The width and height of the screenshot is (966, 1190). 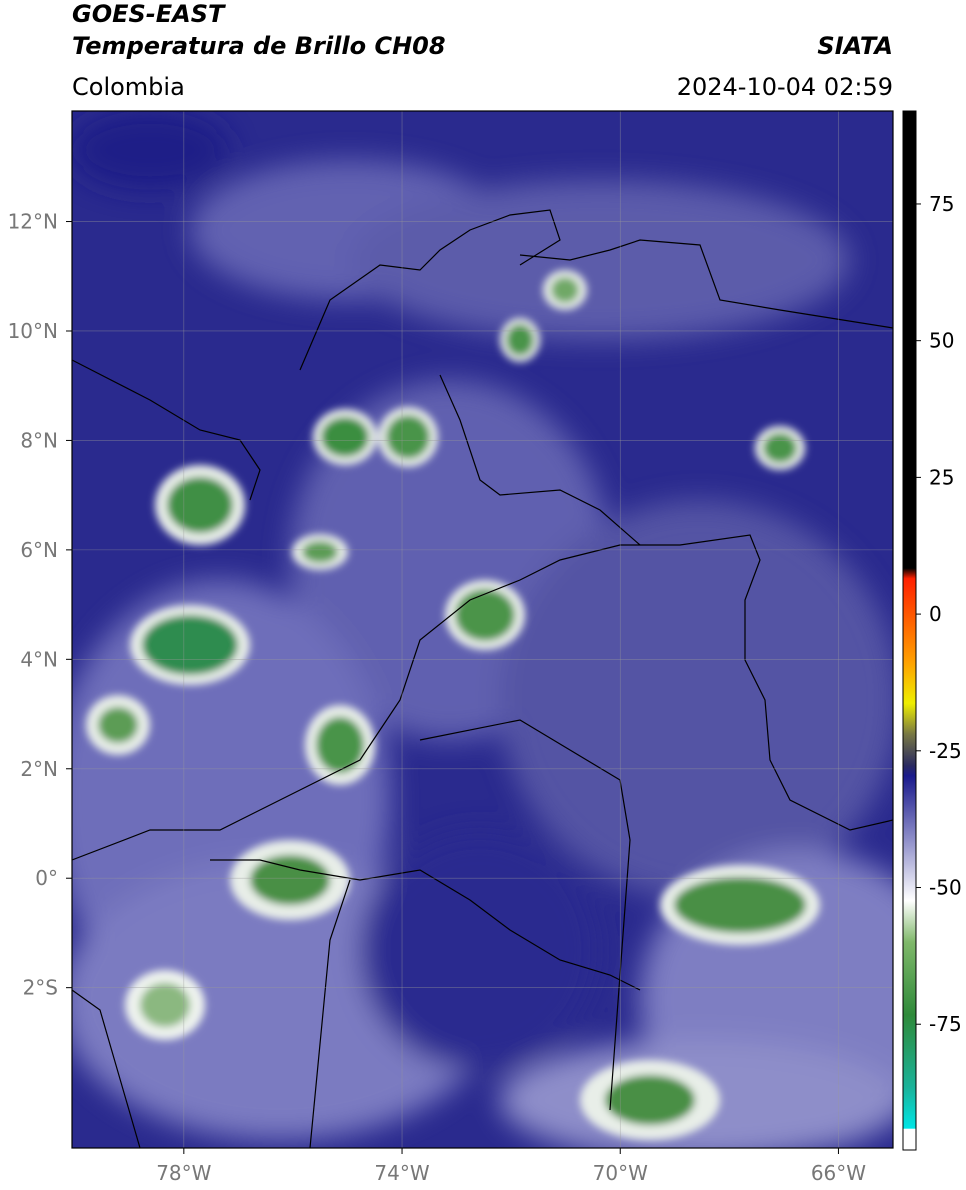 I want to click on y-tick-label: 8°N, so click(x=39, y=440).